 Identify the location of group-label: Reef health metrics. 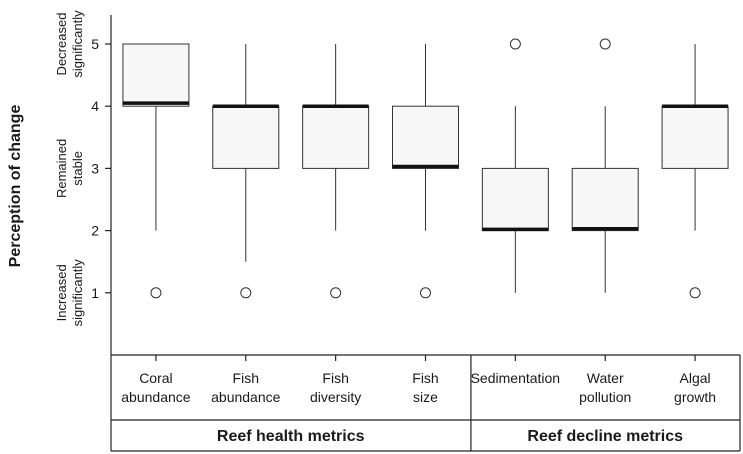
(291, 436).